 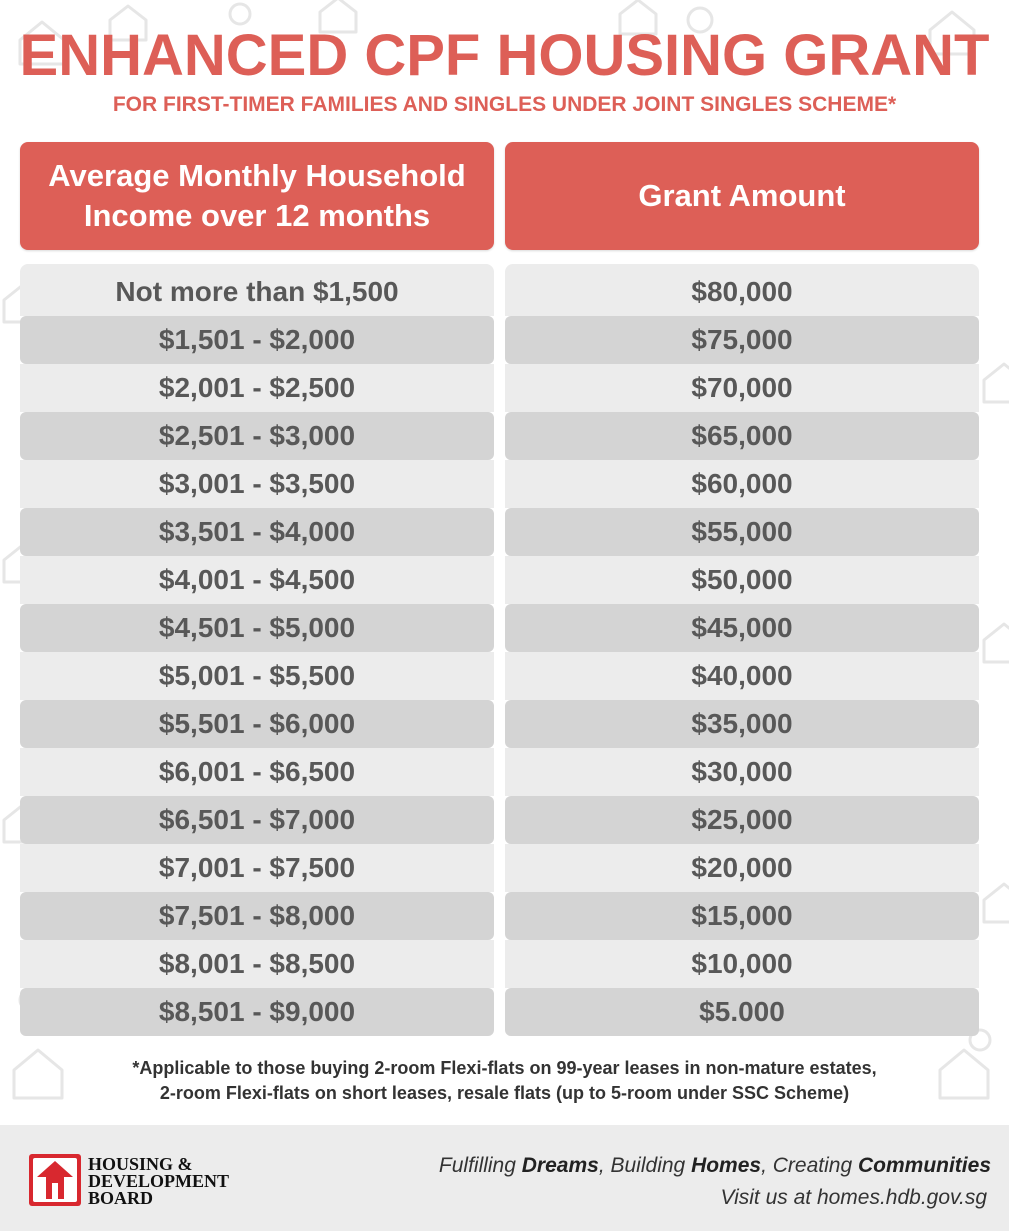 What do you see at coordinates (257, 820) in the screenshot?
I see `table-cell-income: $6,501 - $7,000` at bounding box center [257, 820].